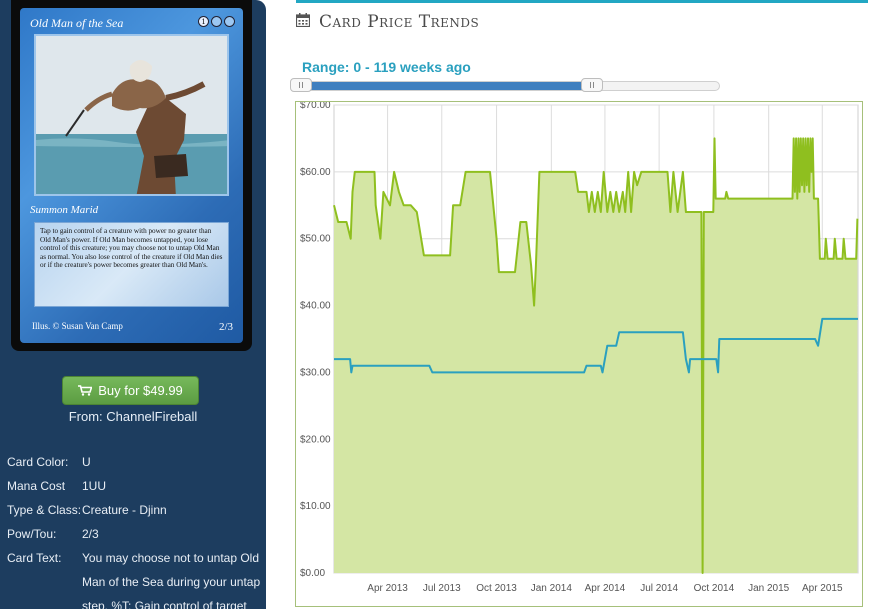 Image resolution: width=871 pixels, height=609 pixels. What do you see at coordinates (315, 239) in the screenshot?
I see `y-tick-label: $50.00` at bounding box center [315, 239].